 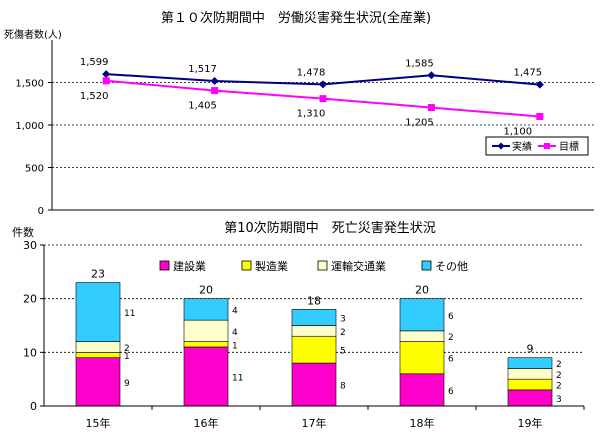 What do you see at coordinates (29, 84) in the screenshot?
I see `line-y-tick-label: 1,500` at bounding box center [29, 84].